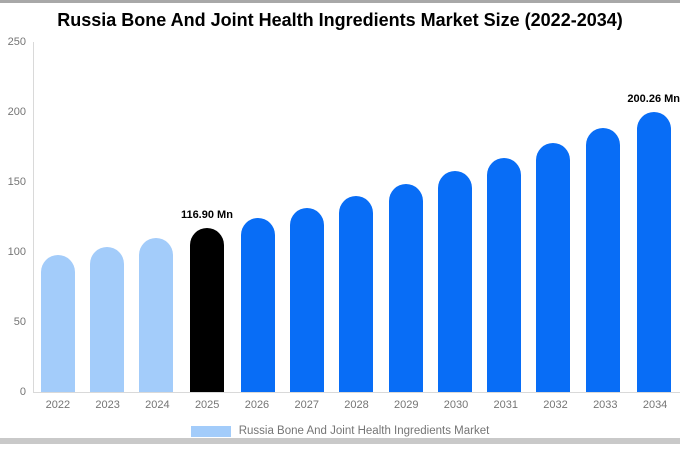 The width and height of the screenshot is (680, 450). Describe the element at coordinates (340, 441) in the screenshot. I see `bottom-border` at that location.